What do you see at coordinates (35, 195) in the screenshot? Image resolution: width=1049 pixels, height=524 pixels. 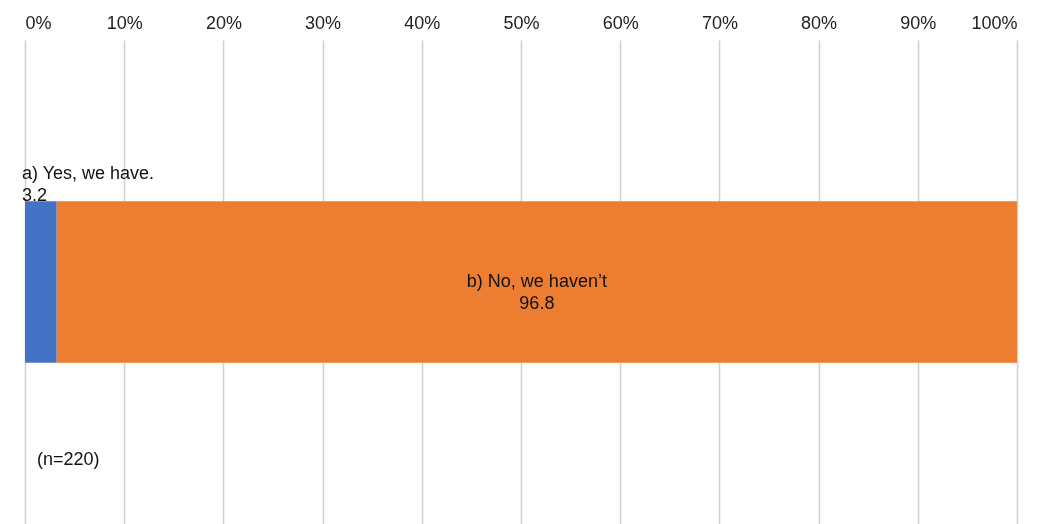 I see `data-label: 3.2` at bounding box center [35, 195].